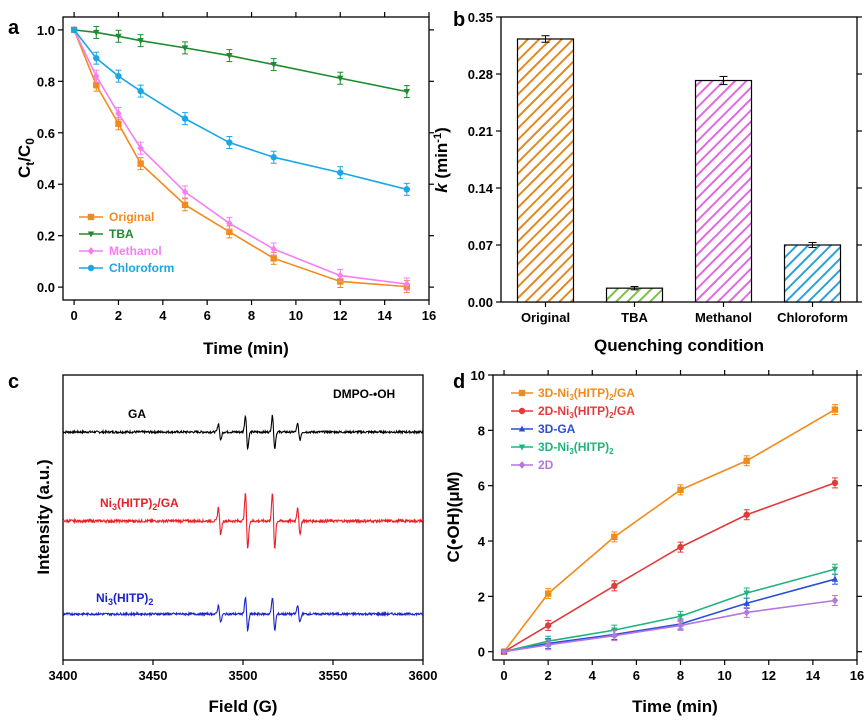 Image resolution: width=865 pixels, height=724 pixels. I want to click on bar-chloroform: Chloroform, so click(812, 283).